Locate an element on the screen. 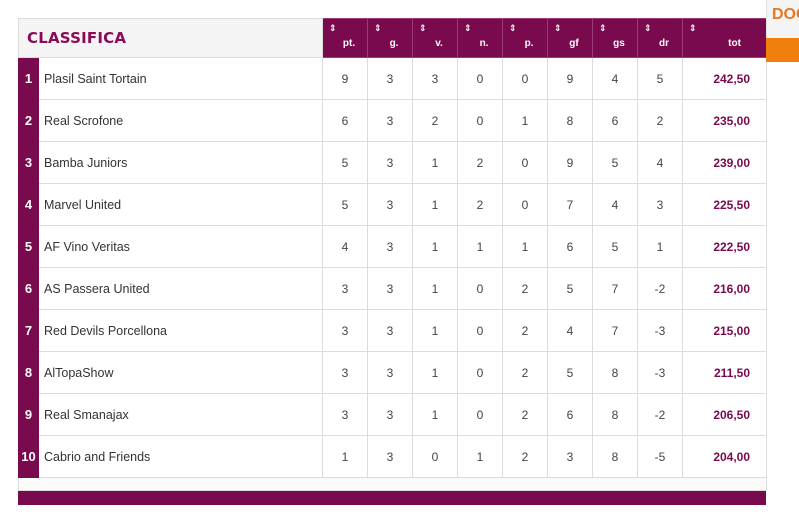  total-cell: 225,50 is located at coordinates (725, 204).